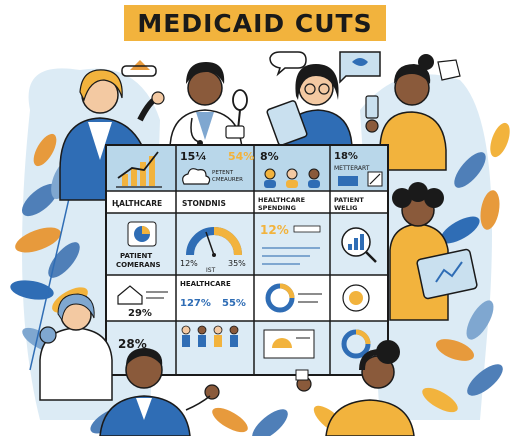 Image resolution: width=512 pixels, height=436 pixels. I want to click on chart-growth-icon, so click(139, 169).